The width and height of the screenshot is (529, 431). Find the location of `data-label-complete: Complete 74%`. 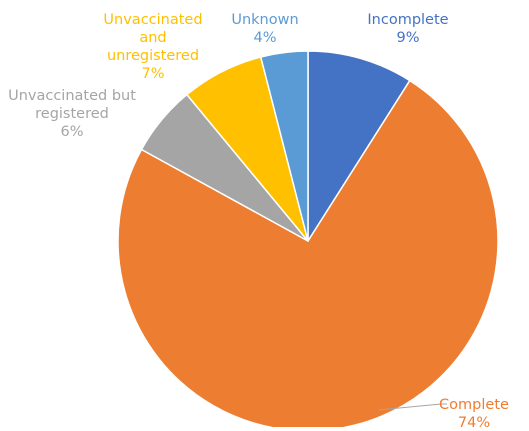

data-label-complete: Complete 74% is located at coordinates (474, 414).